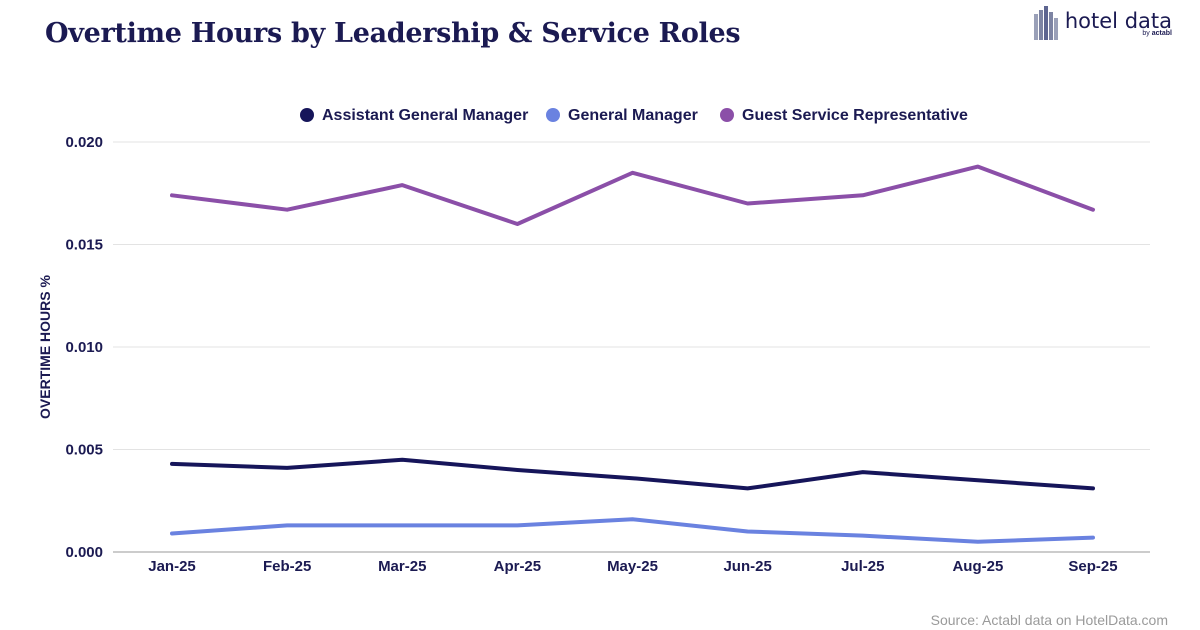 The image size is (1200, 630). What do you see at coordinates (84, 142) in the screenshot?
I see `y-tick-label: 0.020` at bounding box center [84, 142].